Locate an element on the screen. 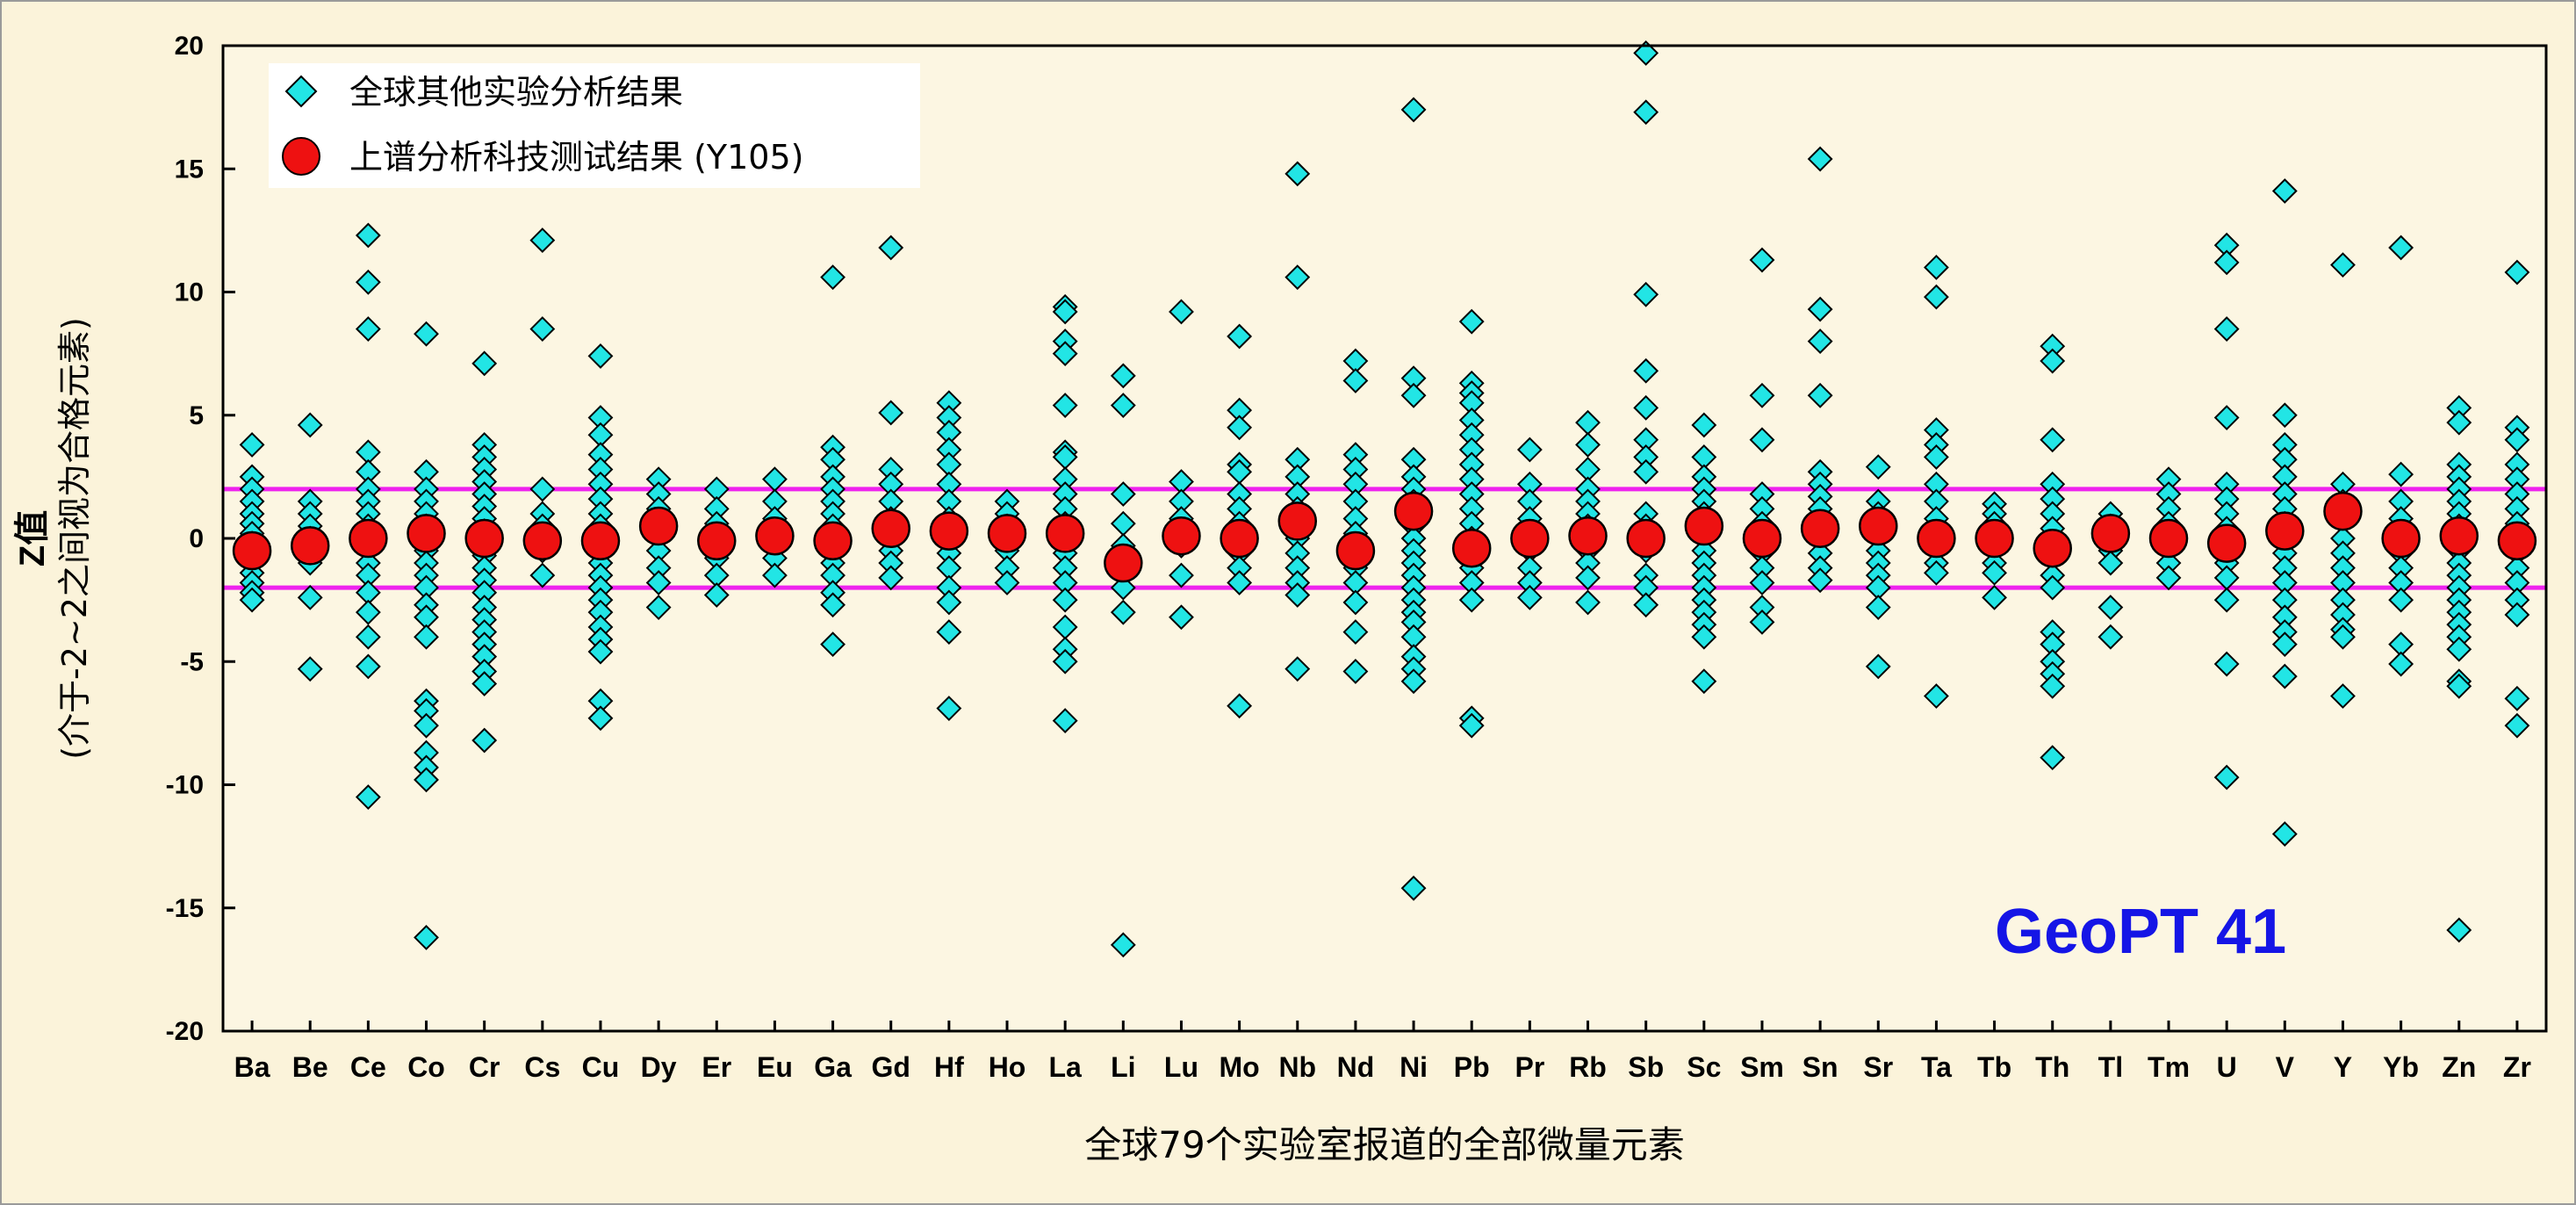 The image size is (2576, 1205). lab-result-point-sc is located at coordinates (1704, 681).